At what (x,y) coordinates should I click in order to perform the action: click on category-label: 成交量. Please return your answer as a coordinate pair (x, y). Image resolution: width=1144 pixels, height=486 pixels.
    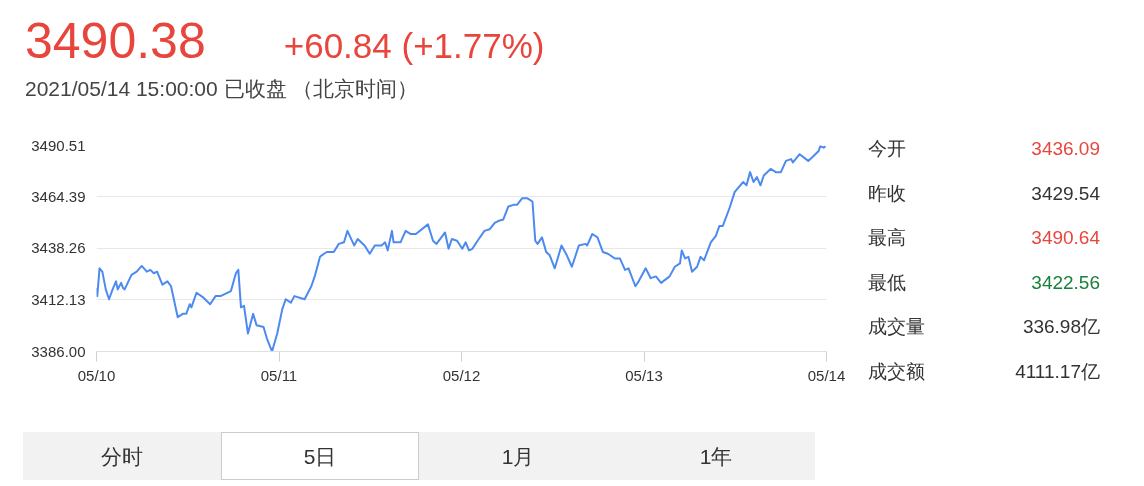
    Looking at the image, I should click on (896, 327).